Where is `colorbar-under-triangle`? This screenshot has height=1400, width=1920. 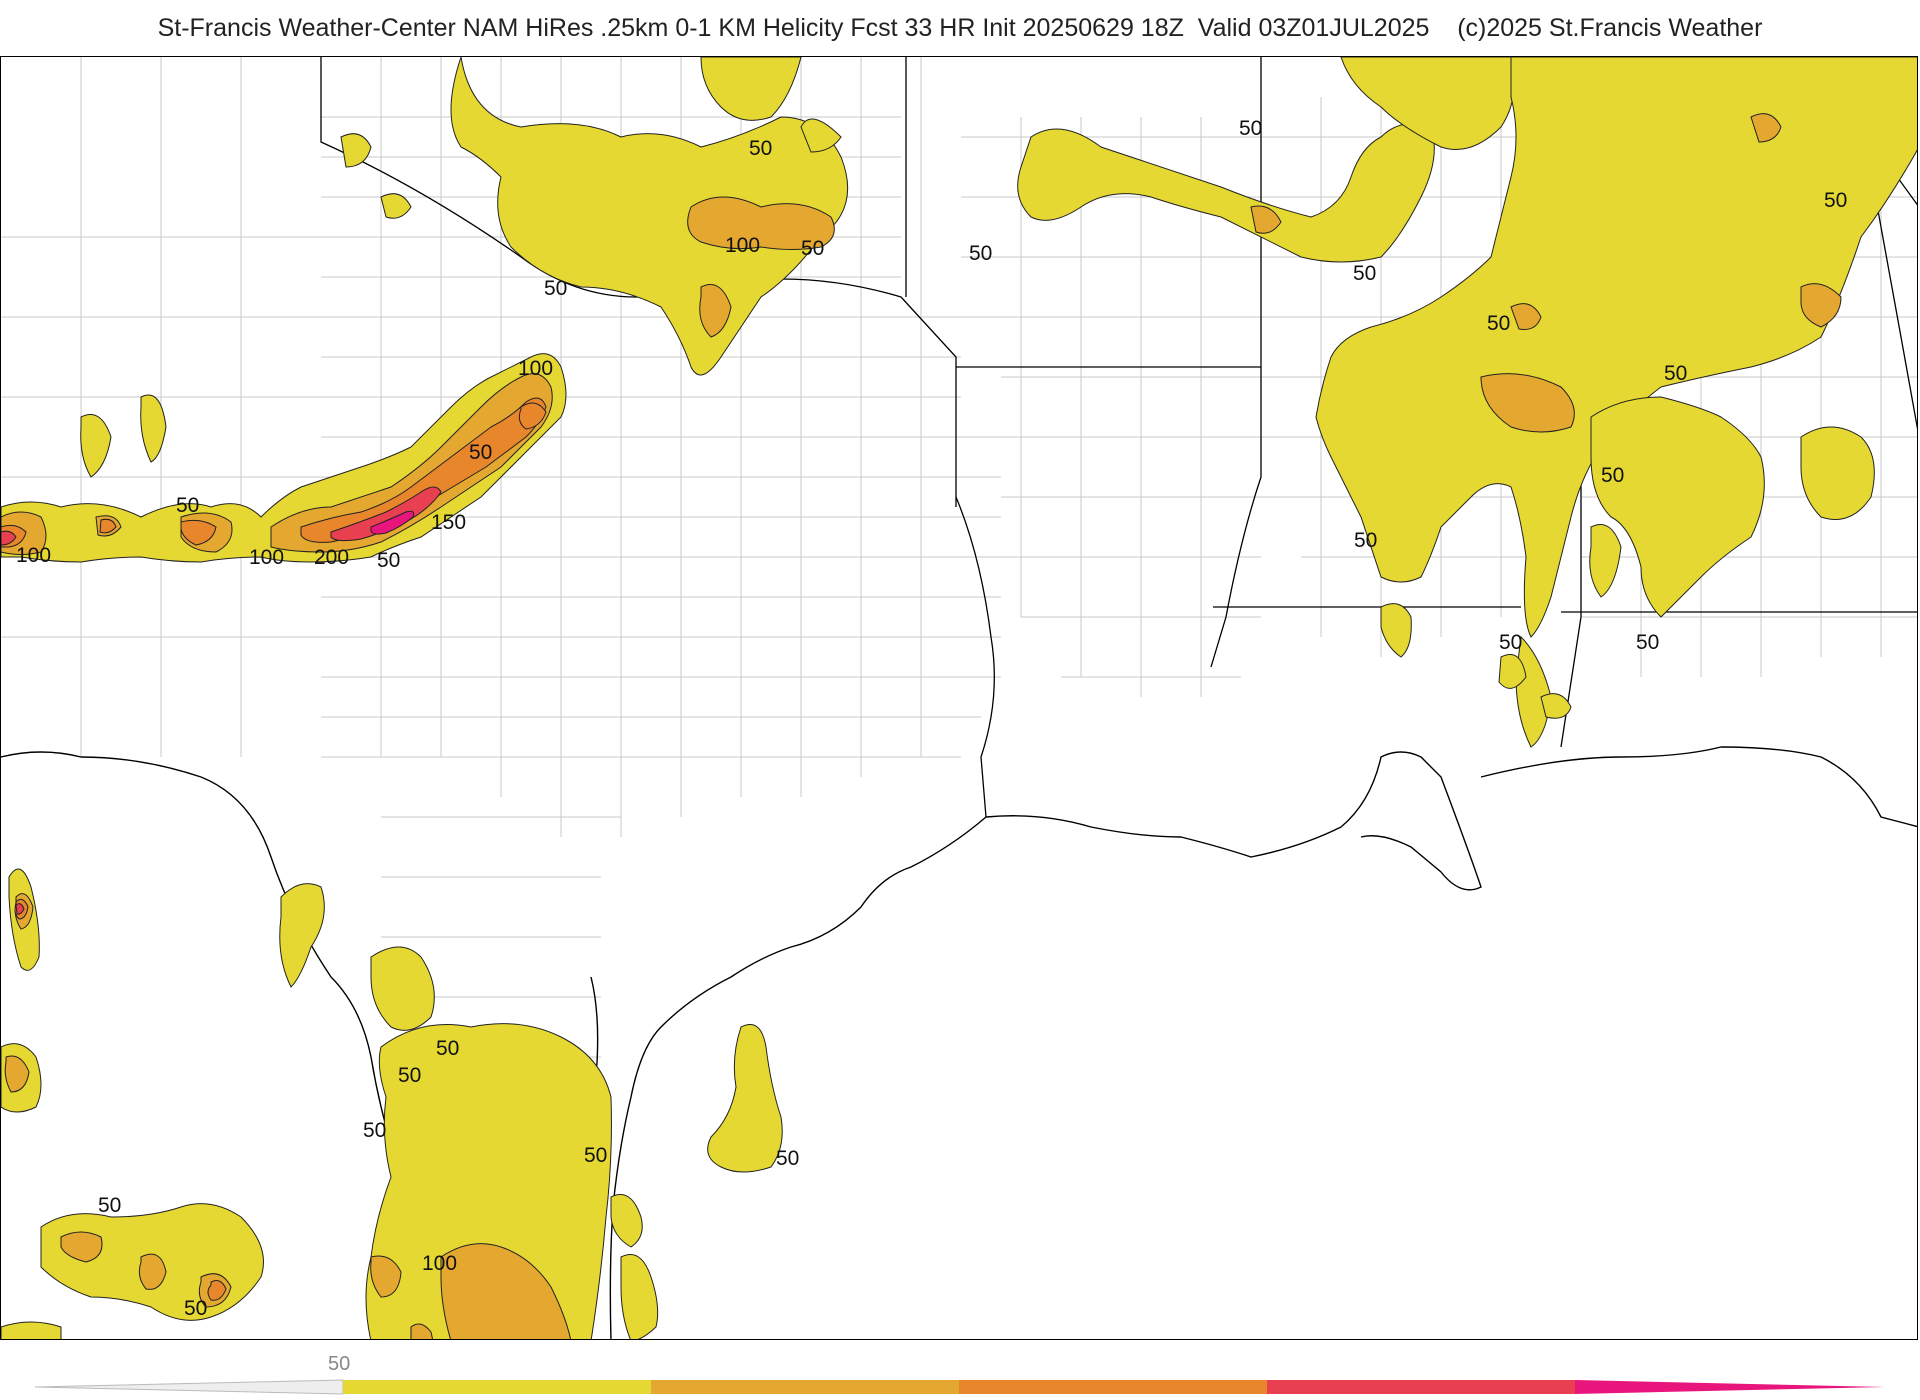 colorbar-under-triangle is located at coordinates (189, 1387).